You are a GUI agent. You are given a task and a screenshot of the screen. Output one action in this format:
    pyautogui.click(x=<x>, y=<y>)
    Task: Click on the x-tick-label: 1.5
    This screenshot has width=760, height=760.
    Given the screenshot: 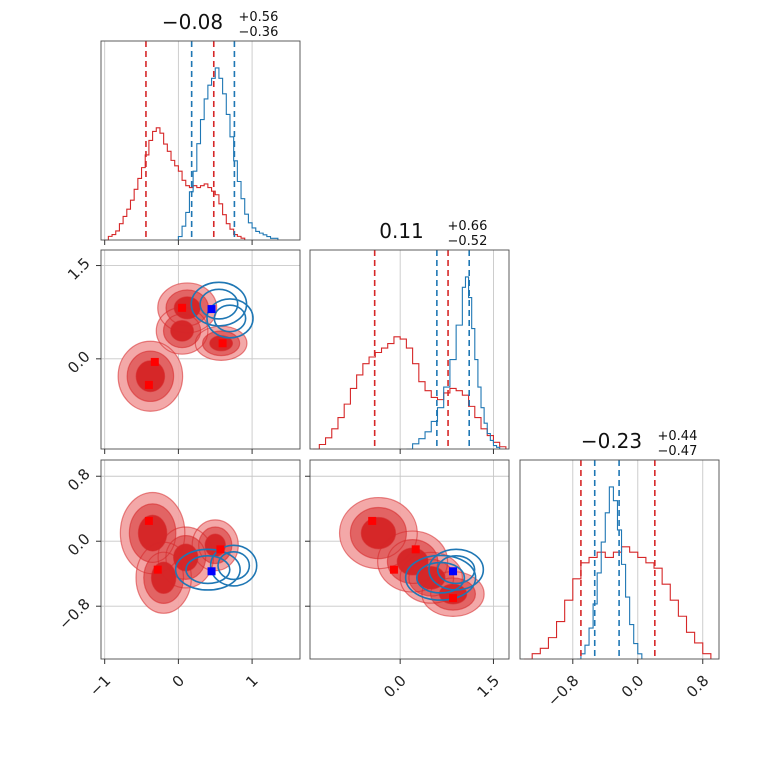 What is the action you would take?
    pyautogui.click(x=489, y=687)
    